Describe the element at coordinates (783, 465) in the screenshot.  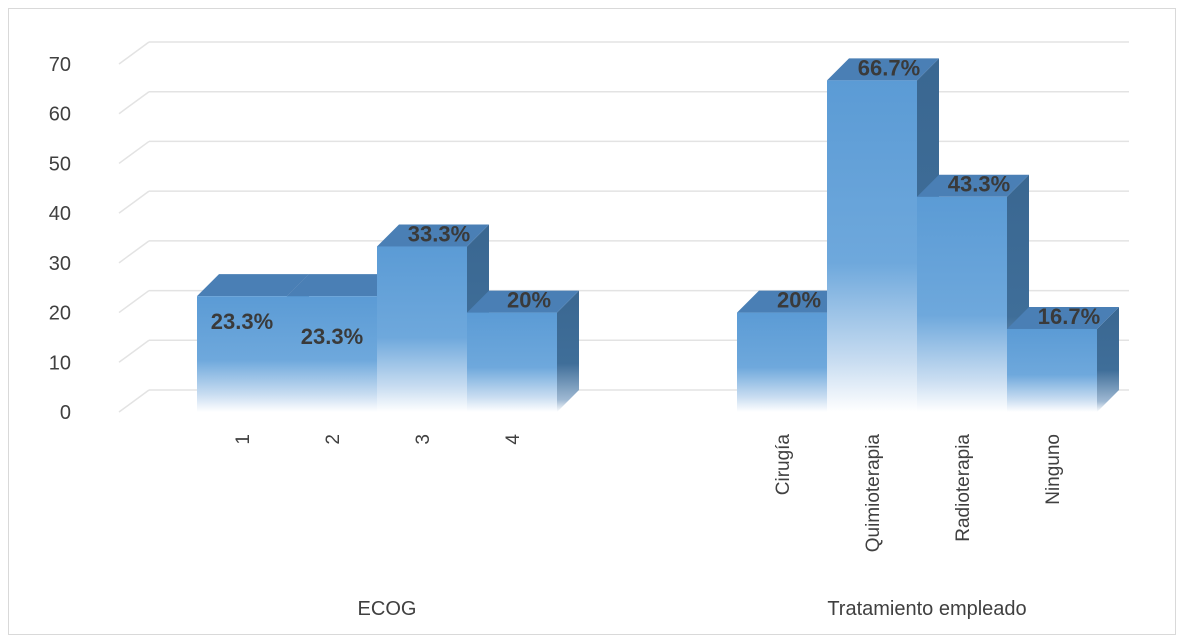
I see `category-label: Cirugía` at that location.